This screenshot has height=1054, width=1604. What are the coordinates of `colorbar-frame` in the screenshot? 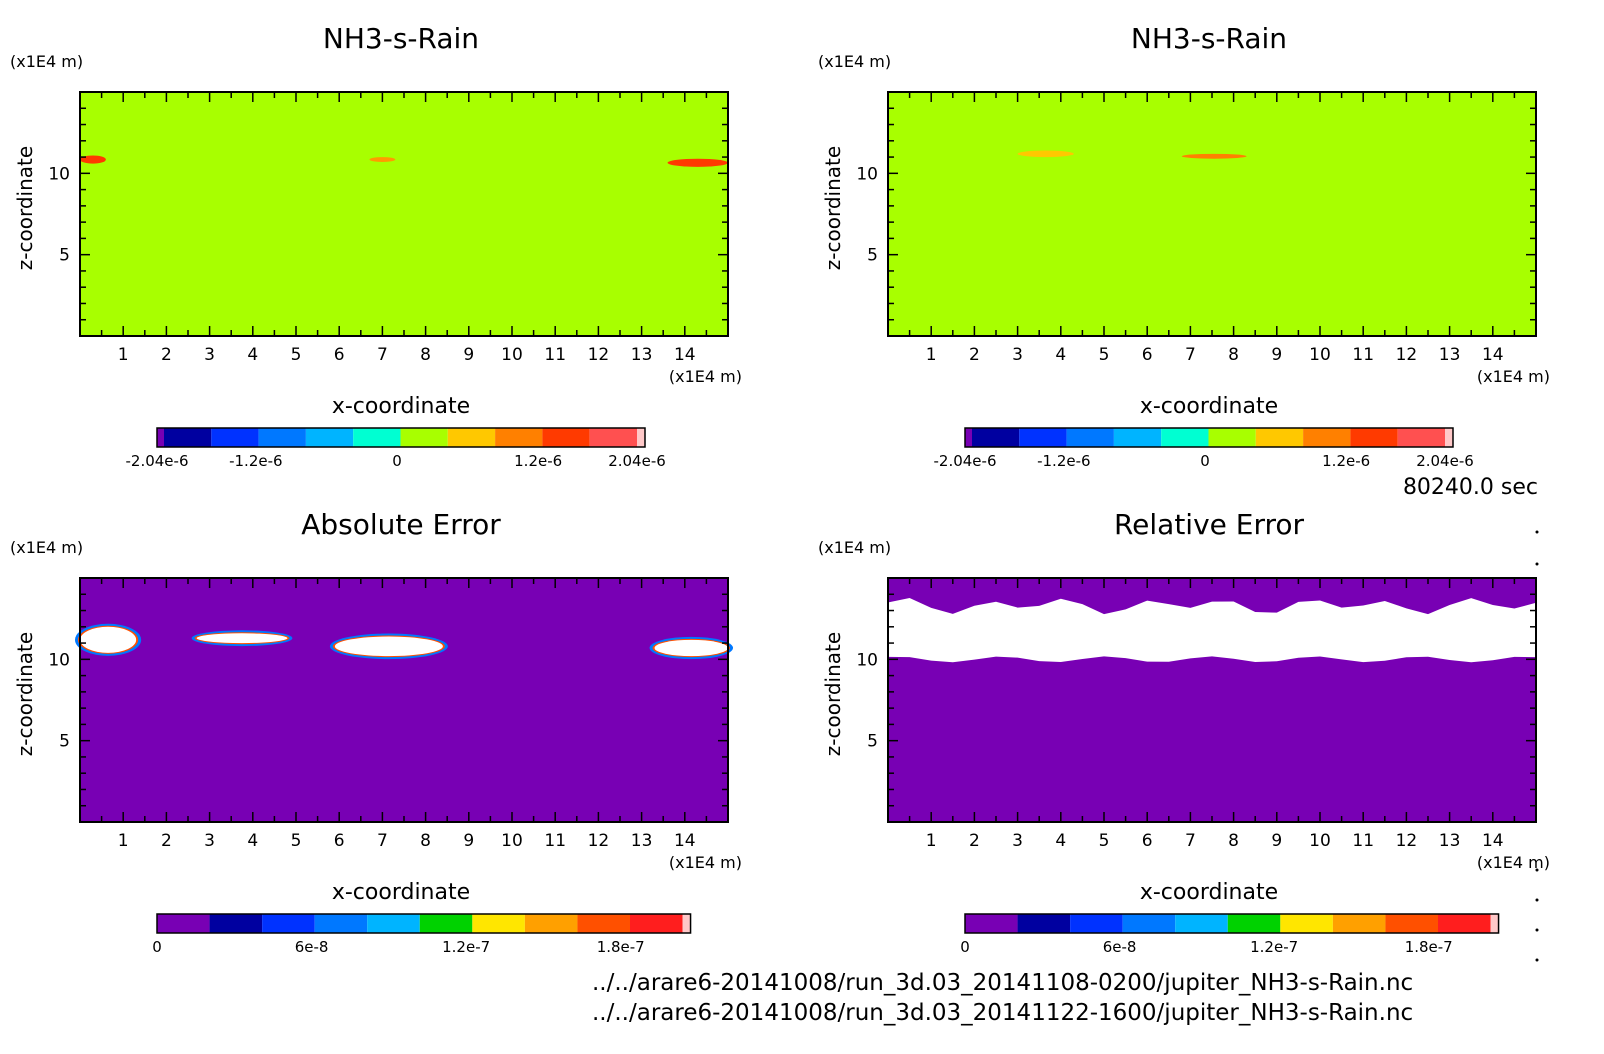 It's located at (1232, 923).